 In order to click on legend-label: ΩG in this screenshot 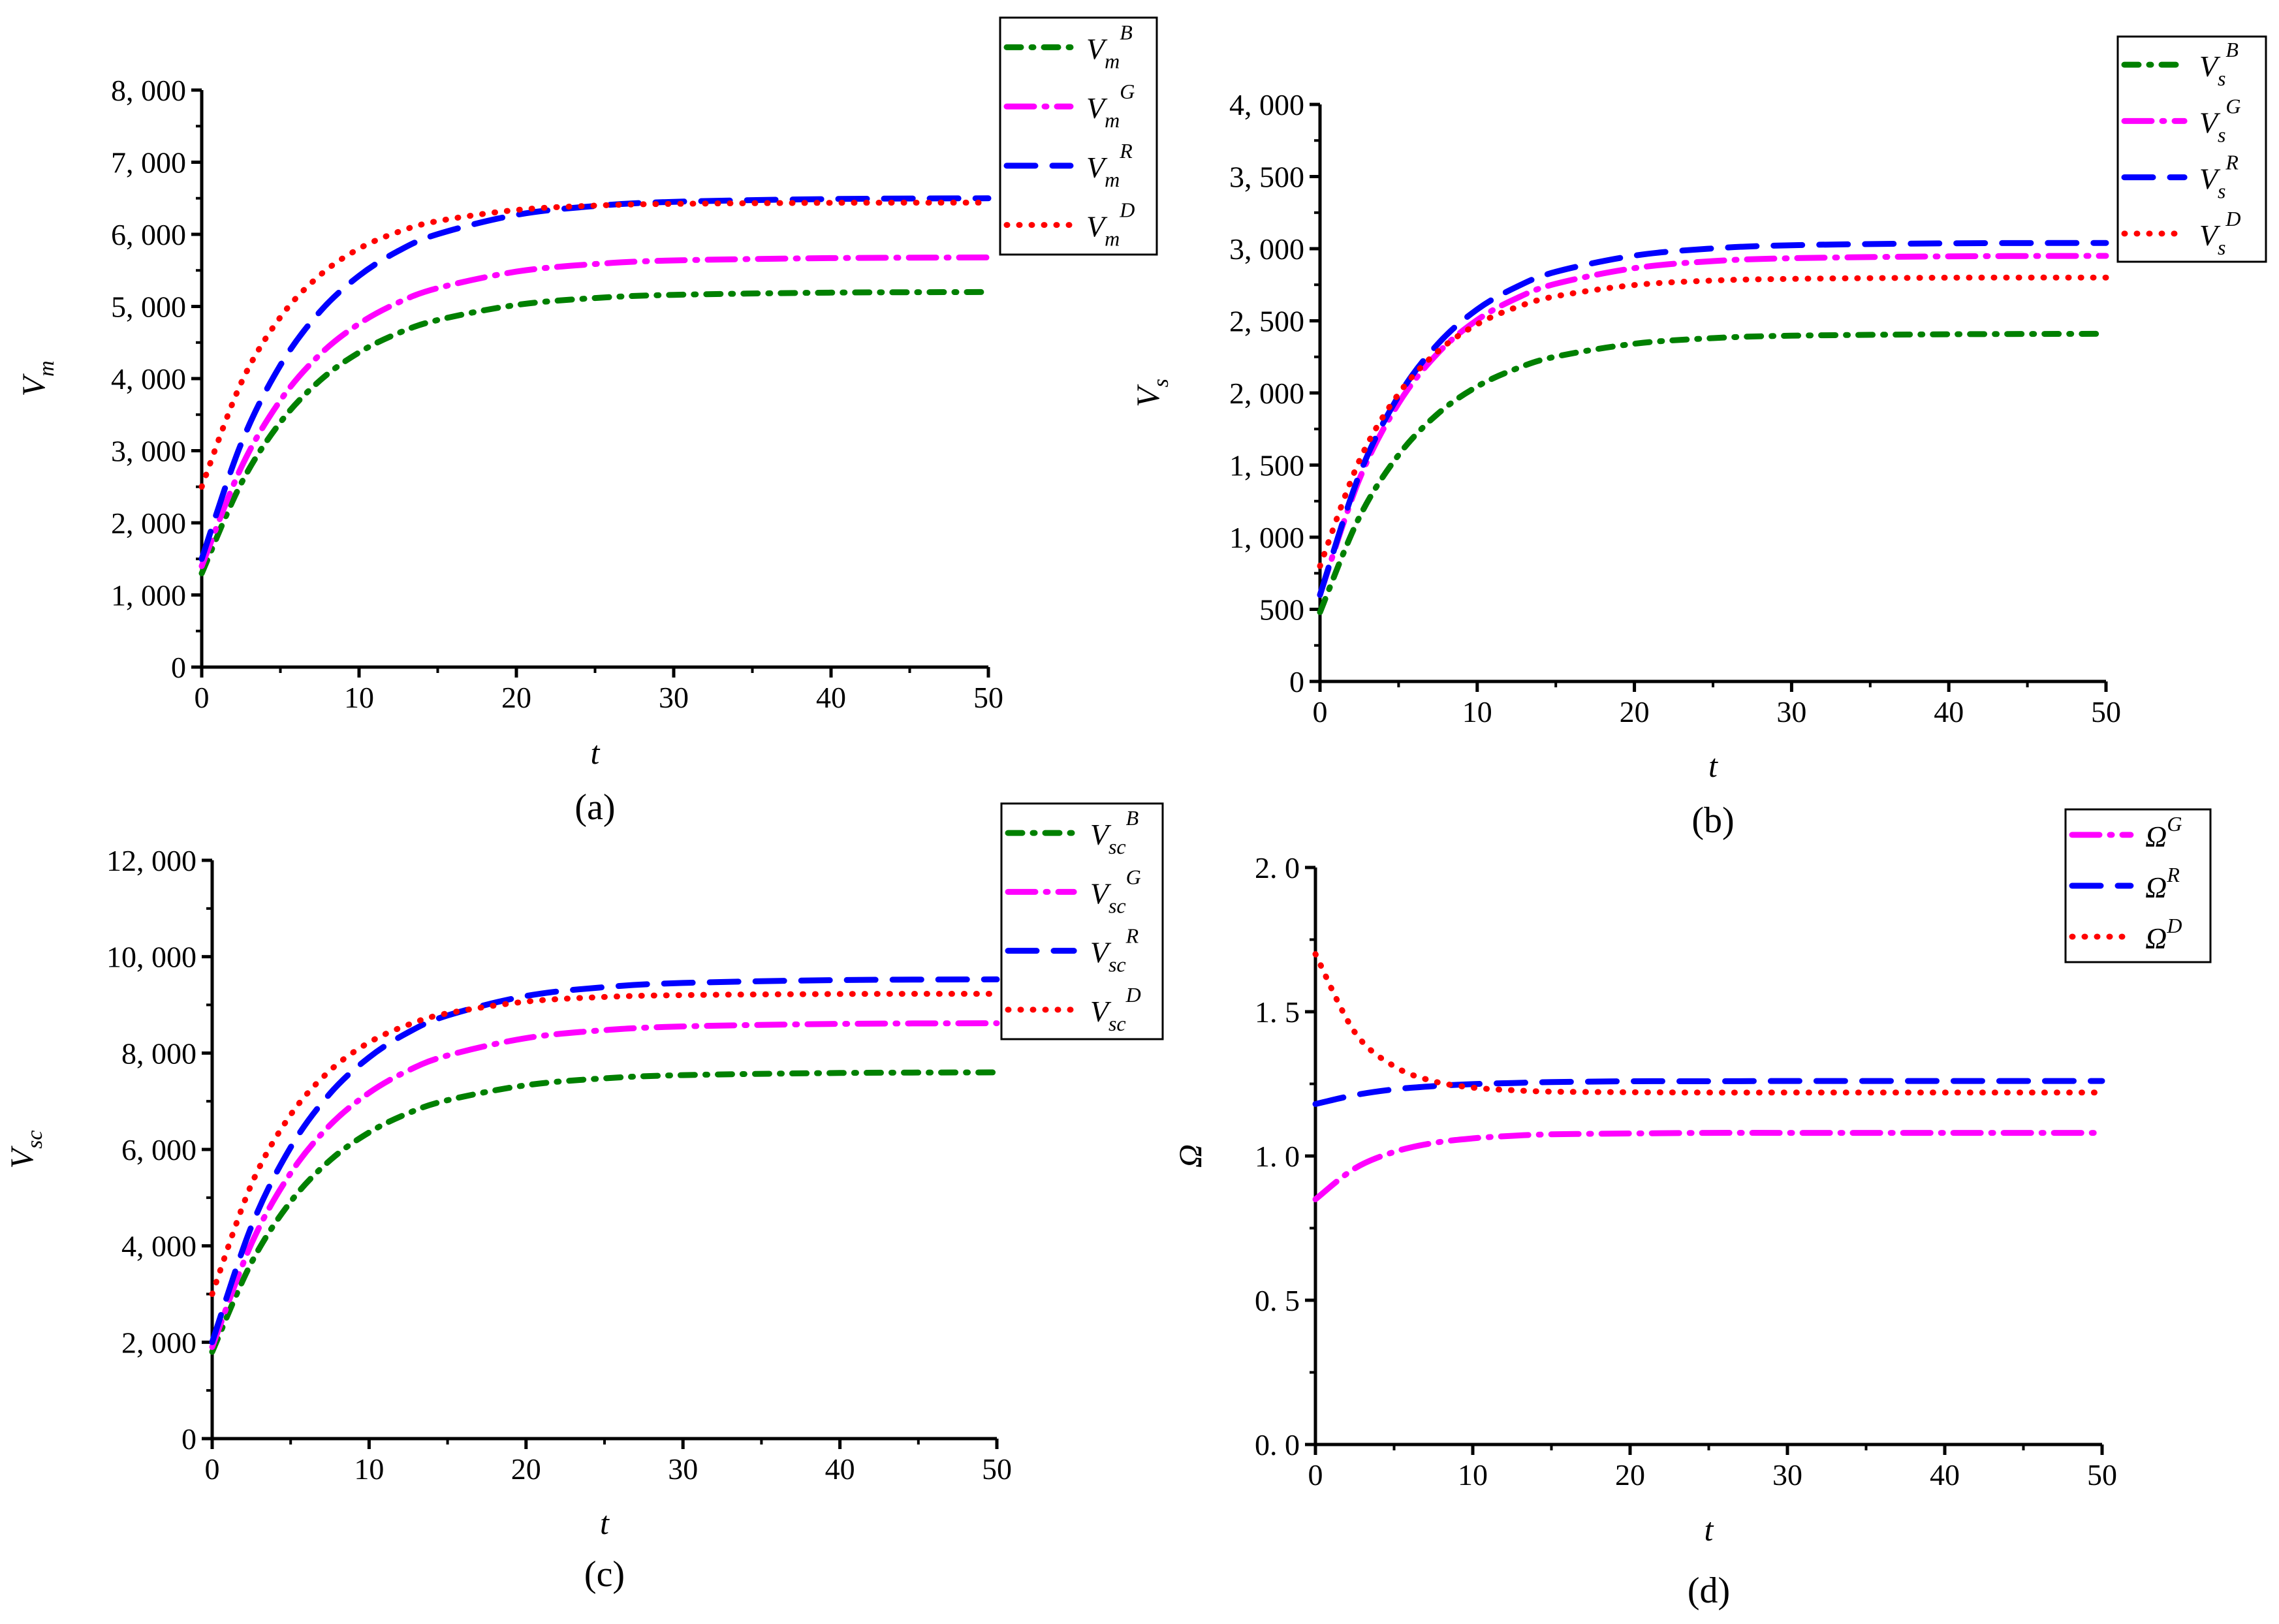, I will do `click(2163, 833)`.